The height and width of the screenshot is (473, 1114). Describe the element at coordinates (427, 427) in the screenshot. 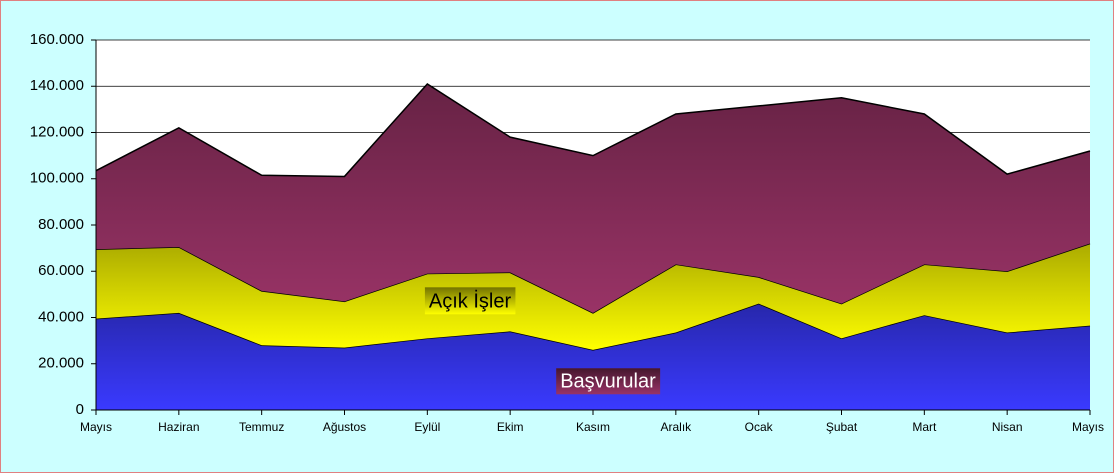

I see `x-tick-label: Eylül` at that location.